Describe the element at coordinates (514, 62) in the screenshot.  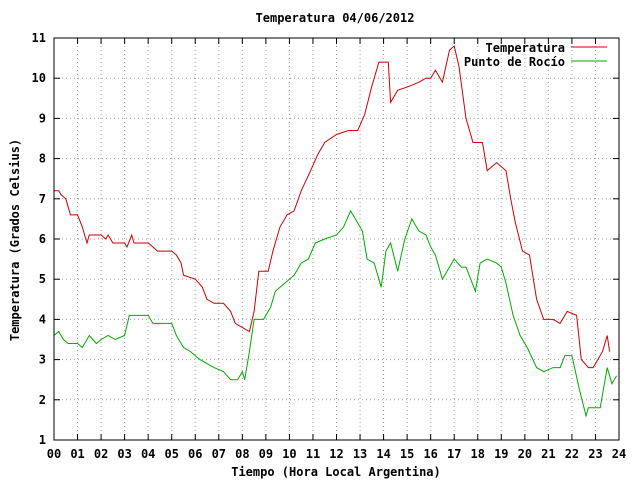
I see `legend-label-punto-de-rocio: Punto de Rocío` at that location.